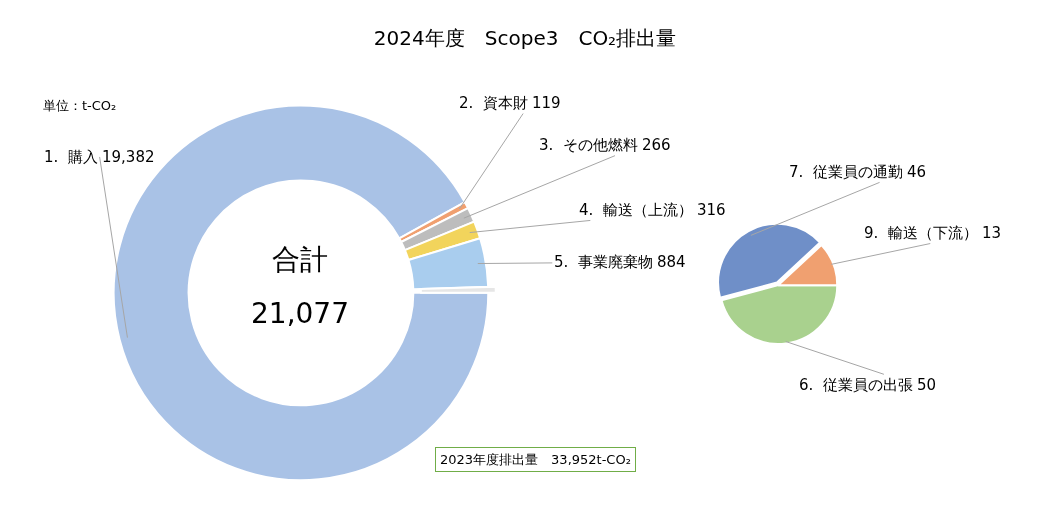  Describe the element at coordinates (992, 233) in the screenshot. I see `data-label: 13` at that location.